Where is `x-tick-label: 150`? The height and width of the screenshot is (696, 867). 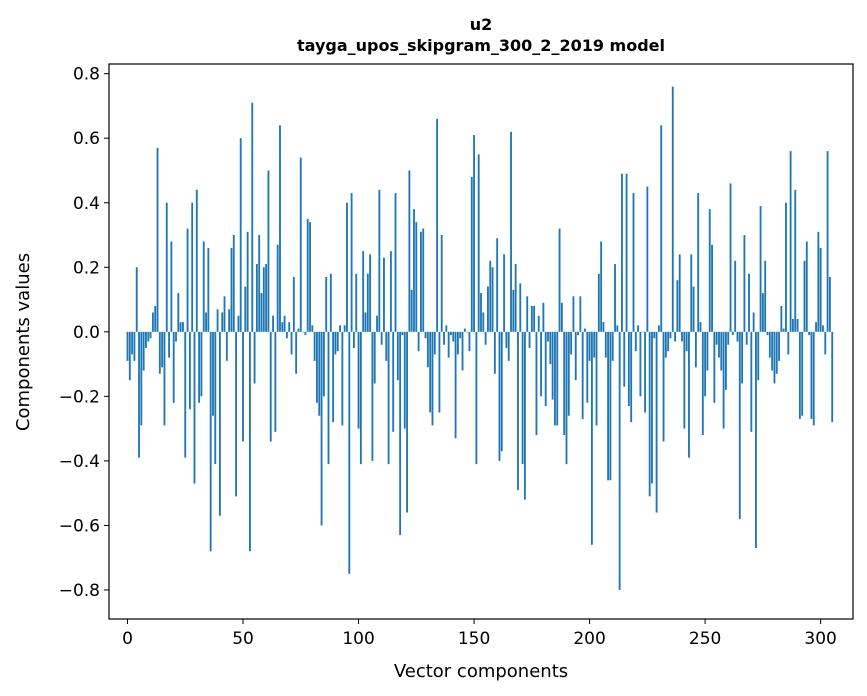
x-tick-label: 150 is located at coordinates (474, 639).